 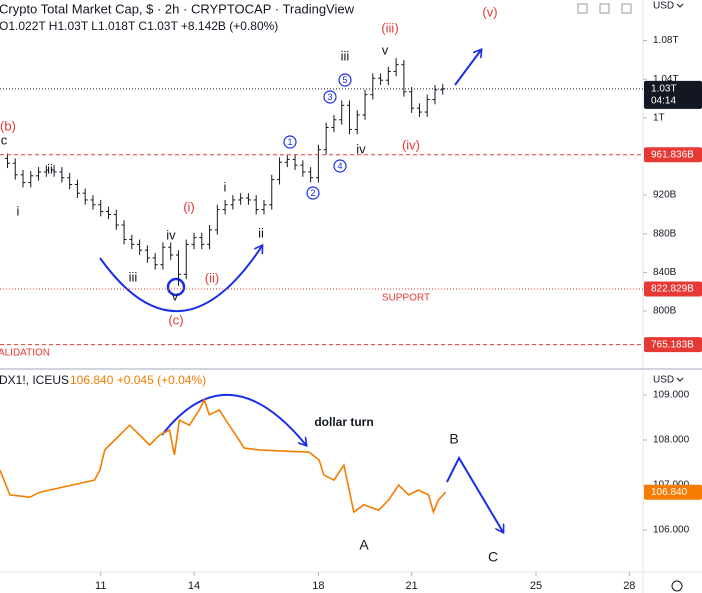 What do you see at coordinates (138, 380) in the screenshot?
I see `dxy-legend: 106.840 +0.045 (+0.04%)` at bounding box center [138, 380].